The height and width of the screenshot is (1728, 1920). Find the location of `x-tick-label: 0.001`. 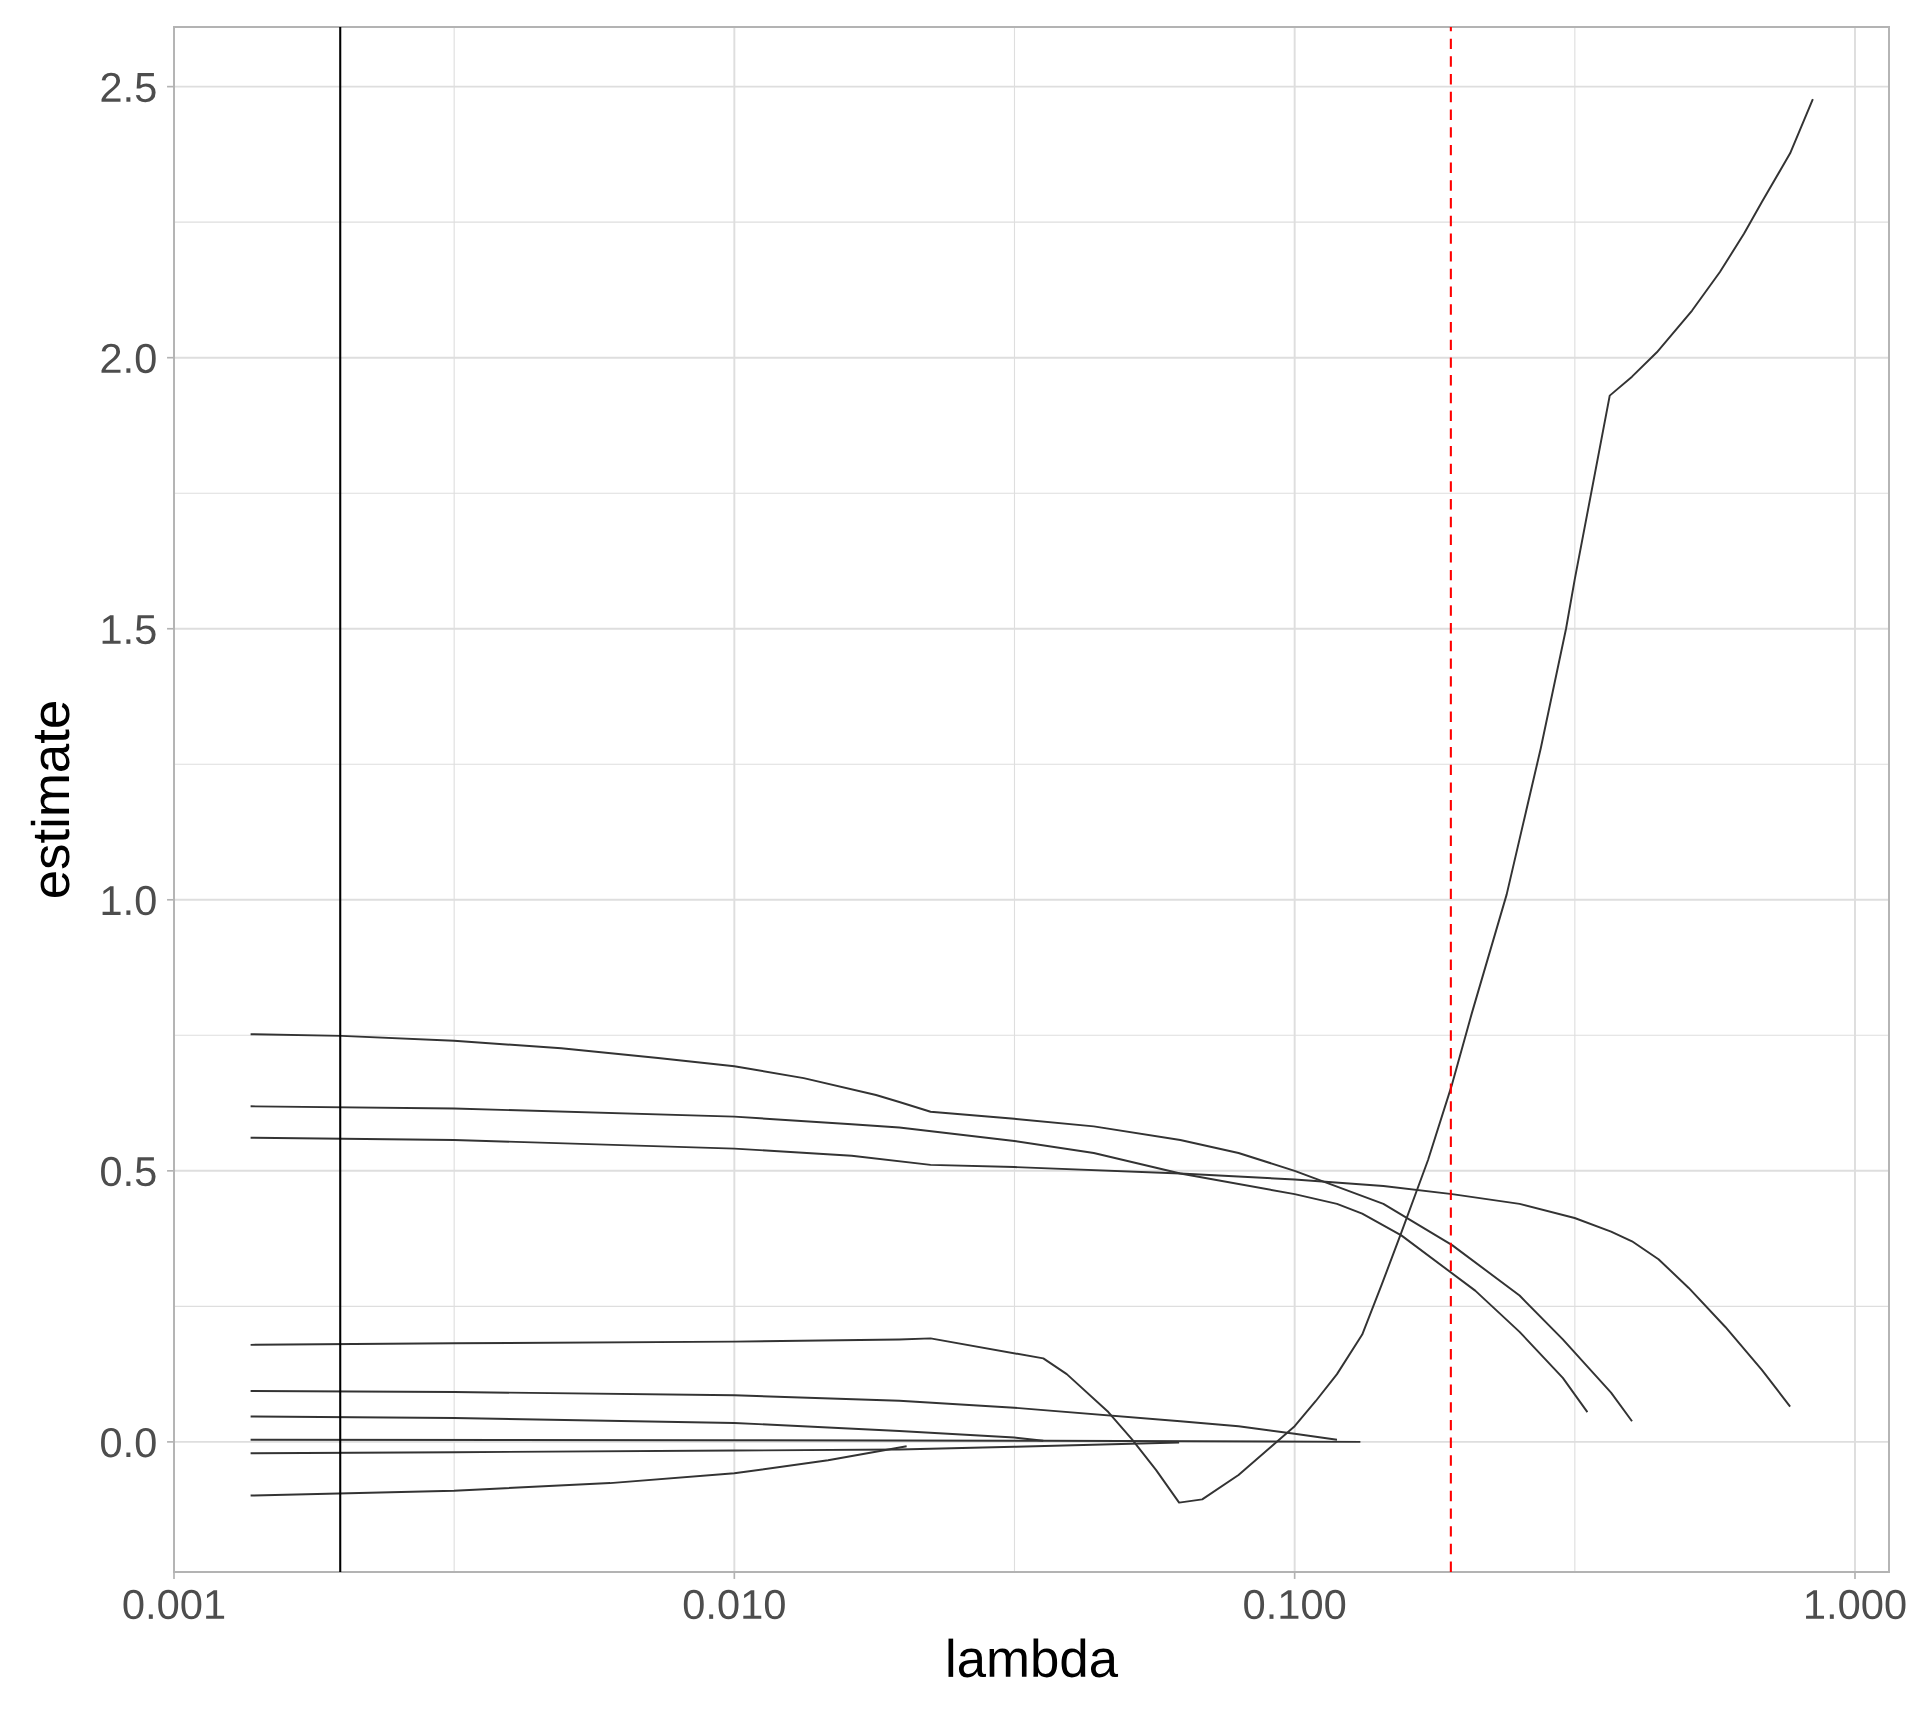

x-tick-label: 0.001 is located at coordinates (174, 1604).